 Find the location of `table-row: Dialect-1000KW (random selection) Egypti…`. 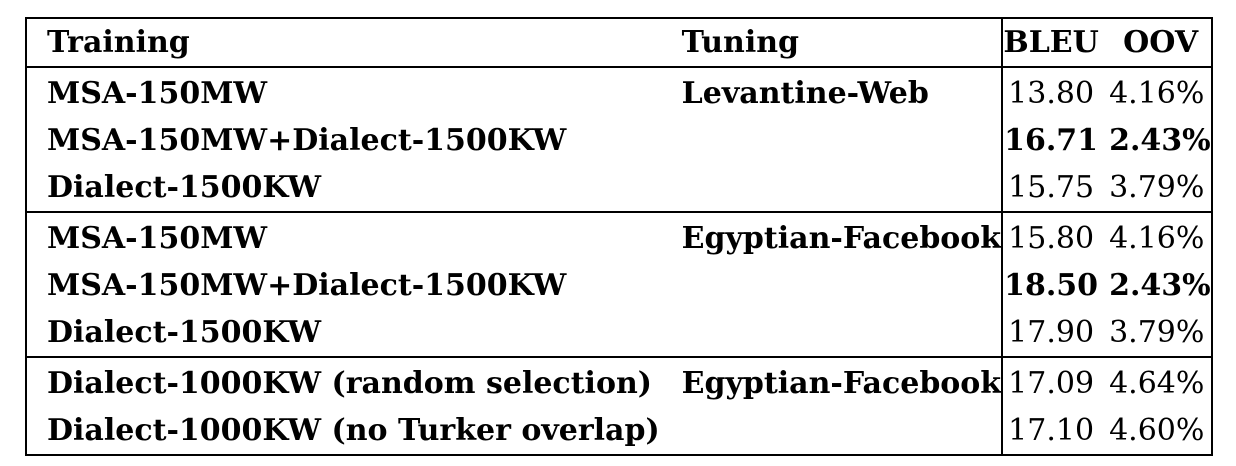

table-row: Dialect-1000KW (random selection) Egypti… is located at coordinates (619, 381).